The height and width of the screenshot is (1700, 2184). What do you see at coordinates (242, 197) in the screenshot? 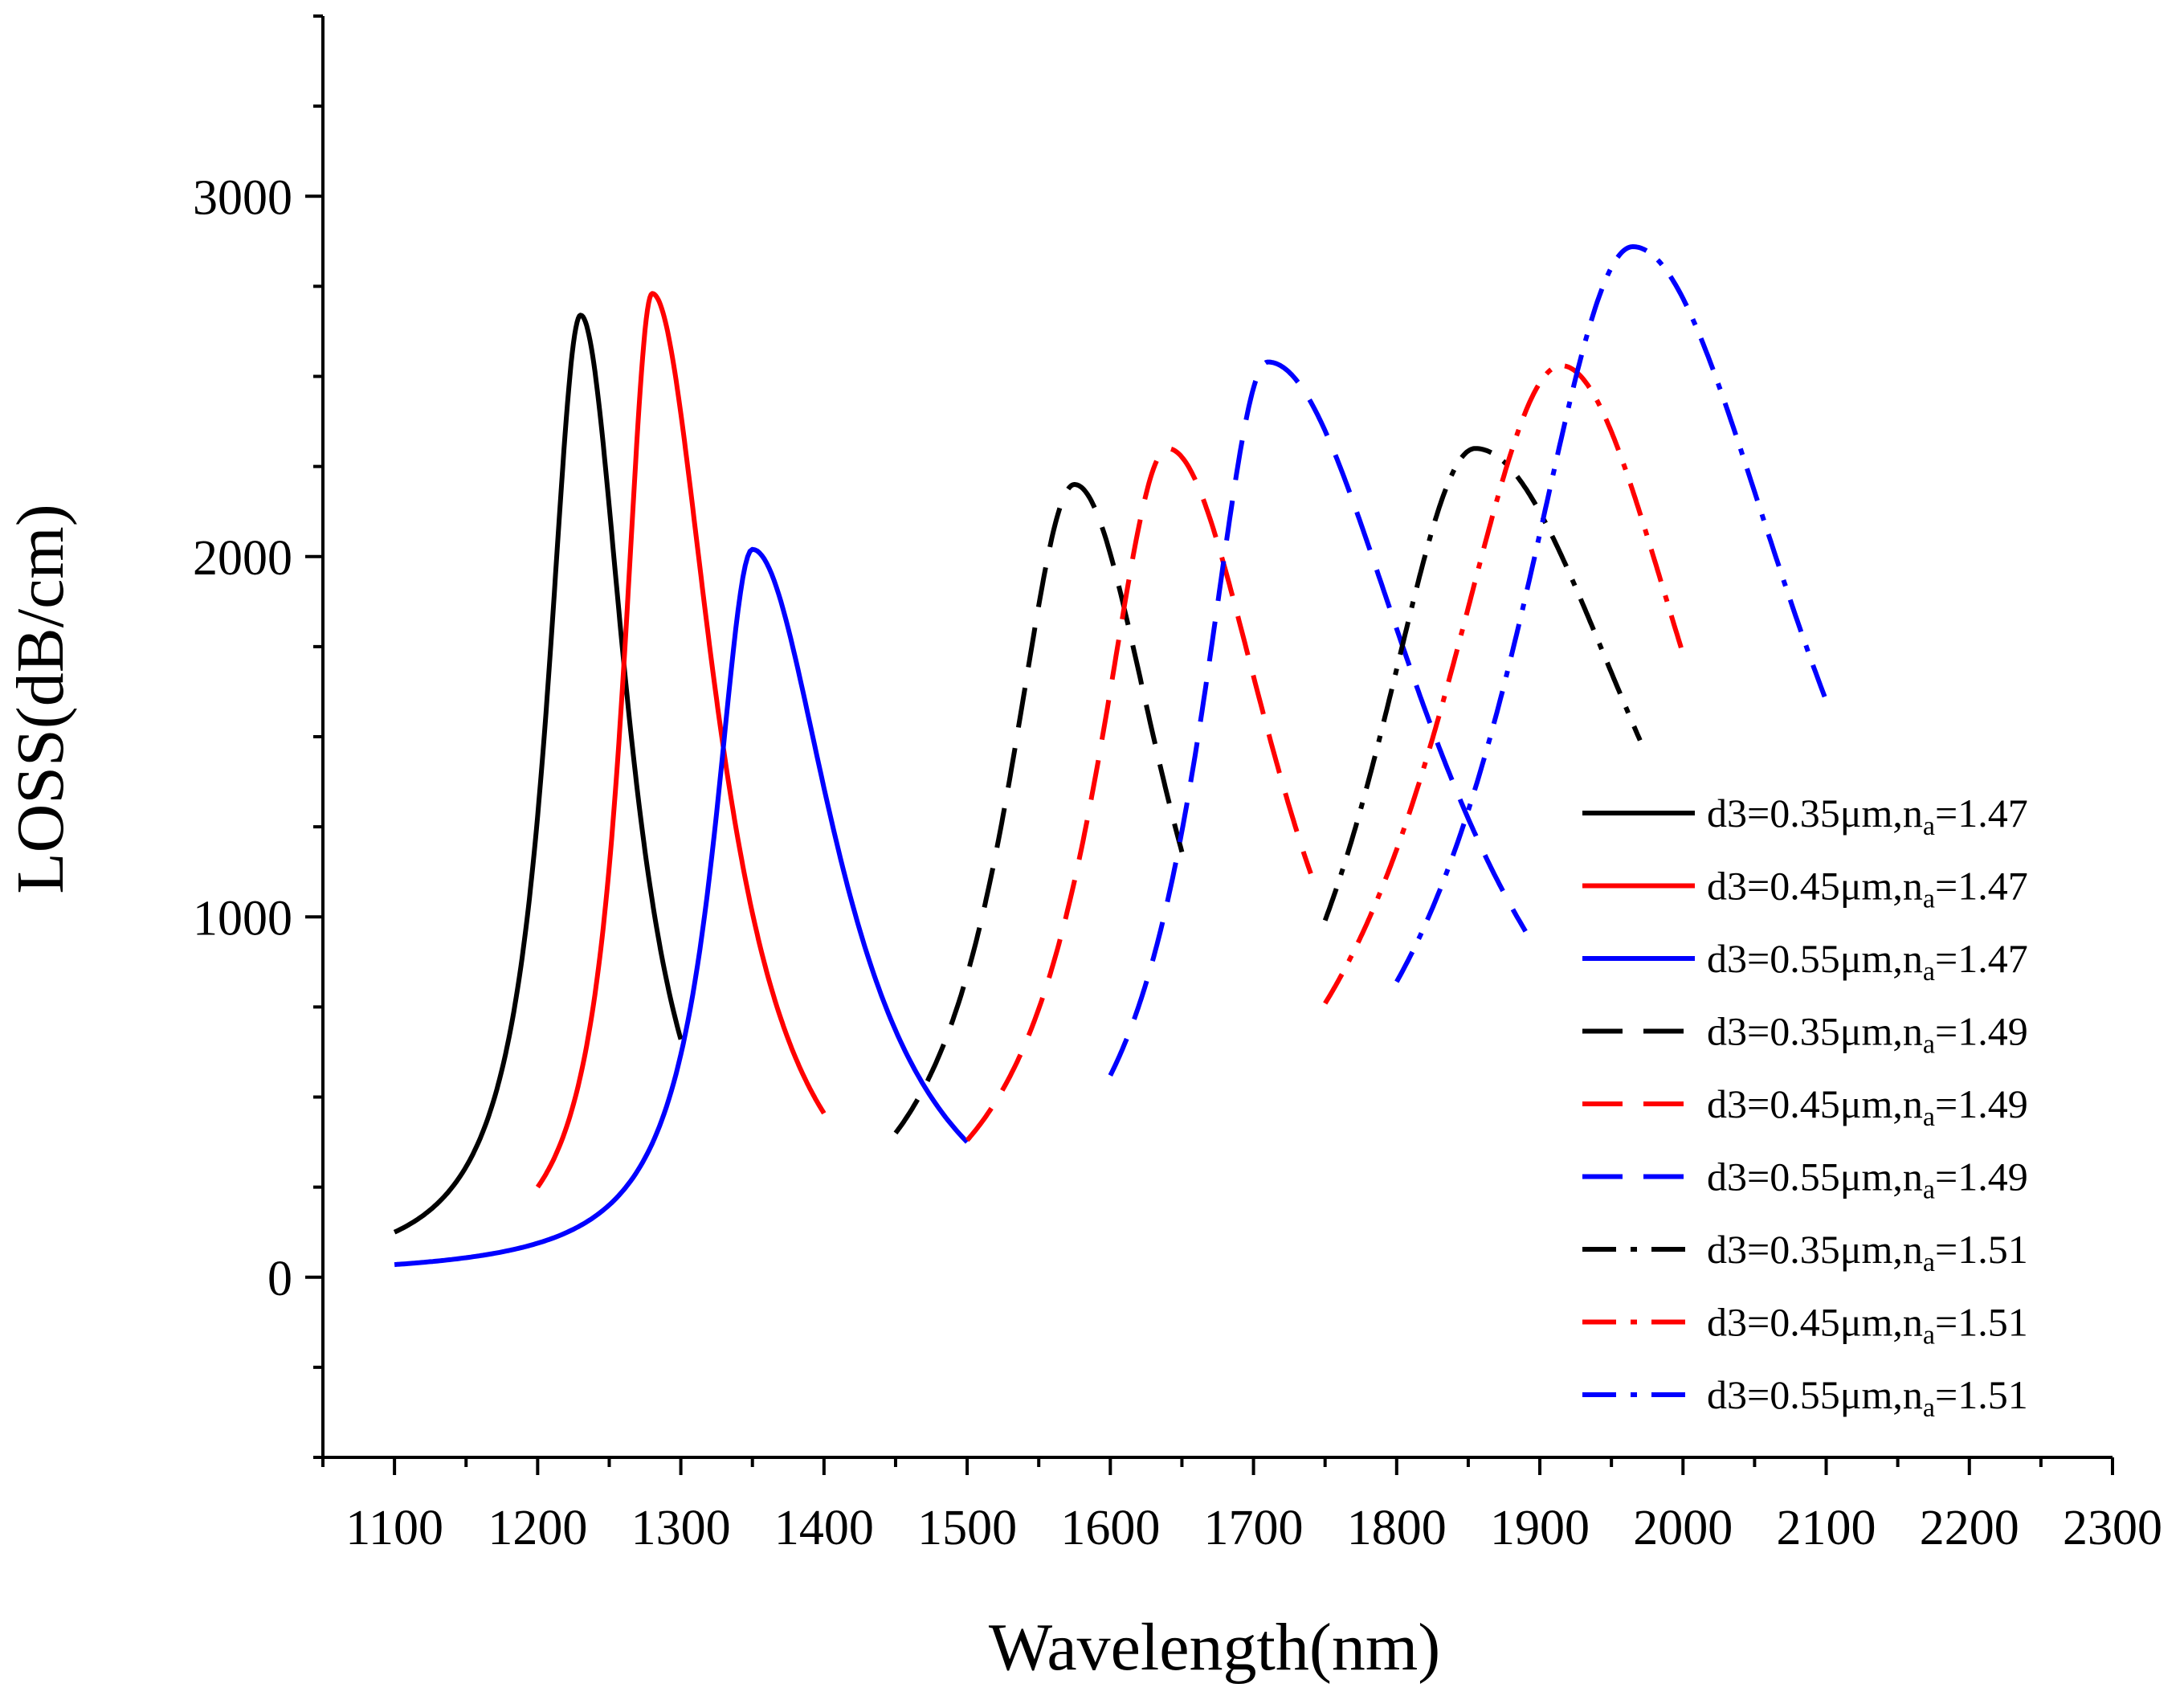
I see `y-tick-label: 3000` at bounding box center [242, 197].